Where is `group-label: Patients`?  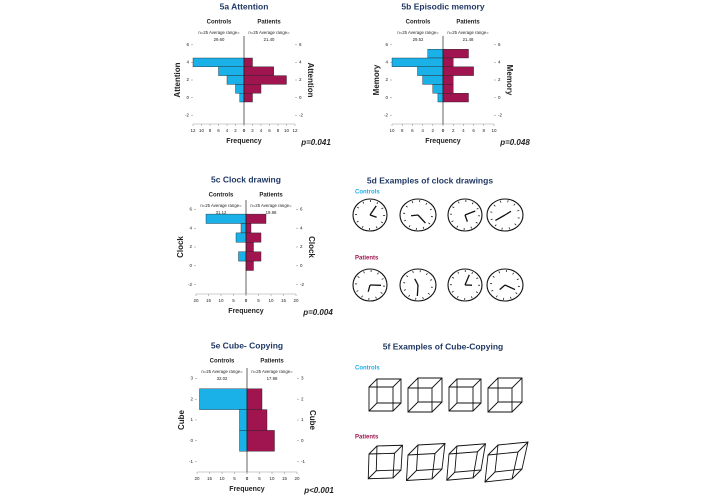
group-label: Patients is located at coordinates (367, 259).